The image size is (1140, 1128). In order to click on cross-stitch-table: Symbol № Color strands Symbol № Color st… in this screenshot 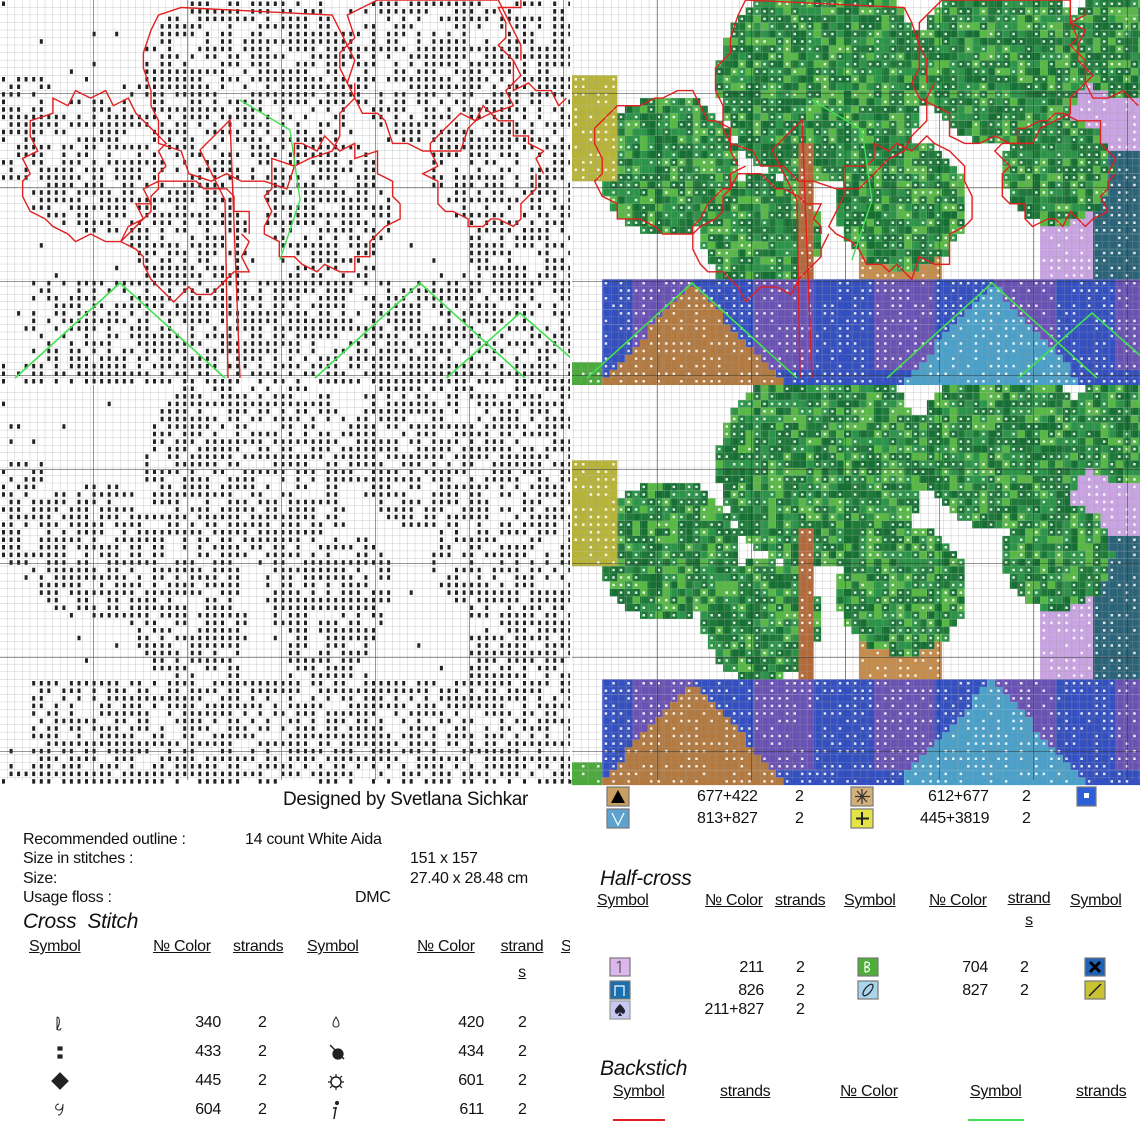, I will do `click(299, 959)`.